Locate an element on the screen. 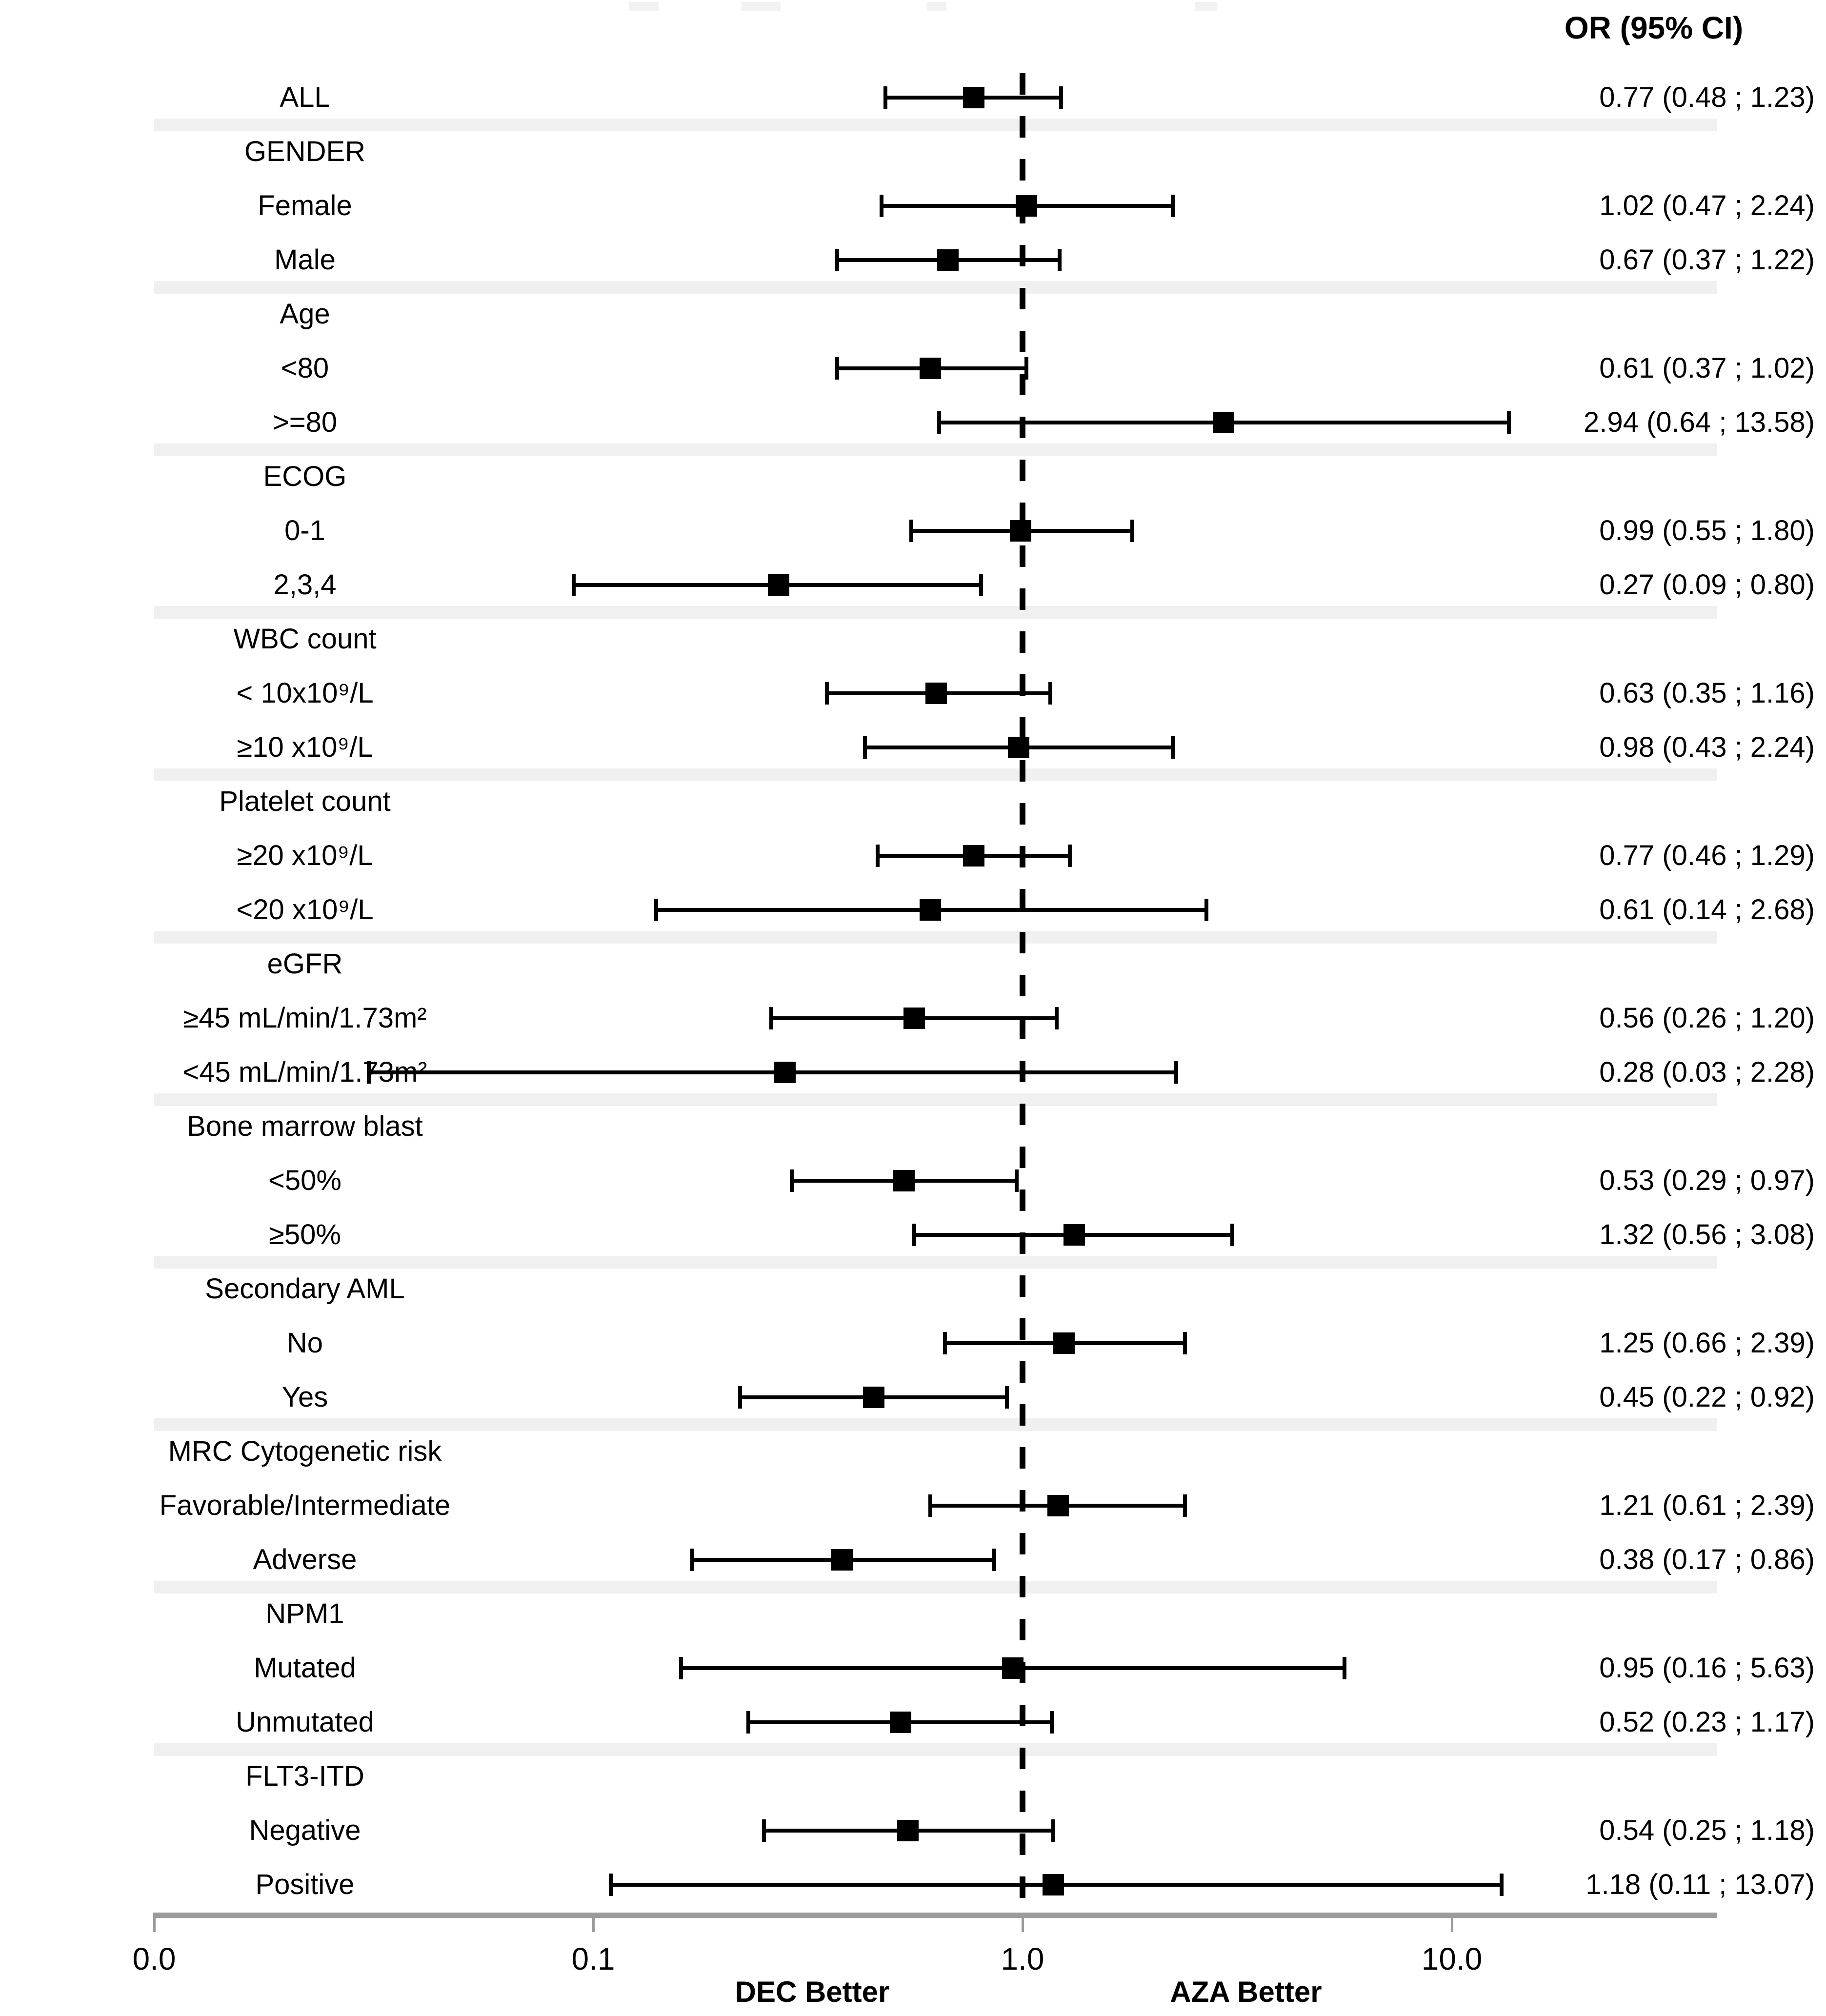 The height and width of the screenshot is (2016, 1826). row-label: Male is located at coordinates (305, 260).